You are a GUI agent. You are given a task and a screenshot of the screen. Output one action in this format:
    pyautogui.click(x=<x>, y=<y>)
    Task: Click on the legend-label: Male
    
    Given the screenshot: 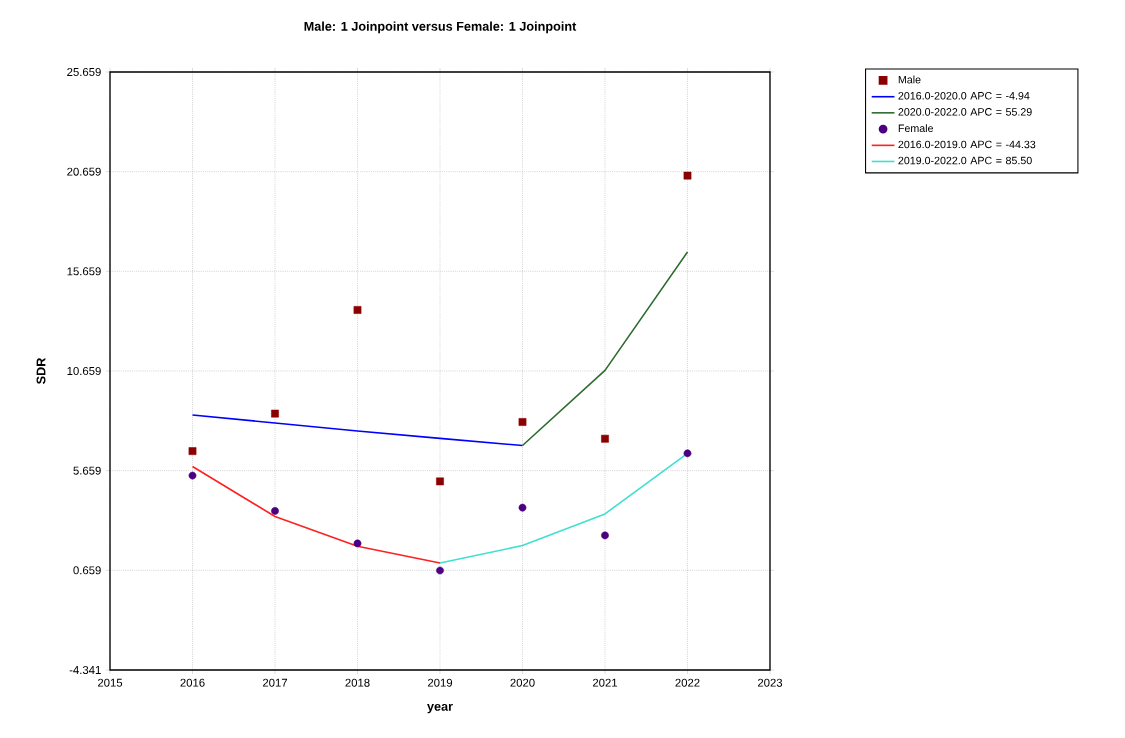 What is the action you would take?
    pyautogui.click(x=909, y=79)
    